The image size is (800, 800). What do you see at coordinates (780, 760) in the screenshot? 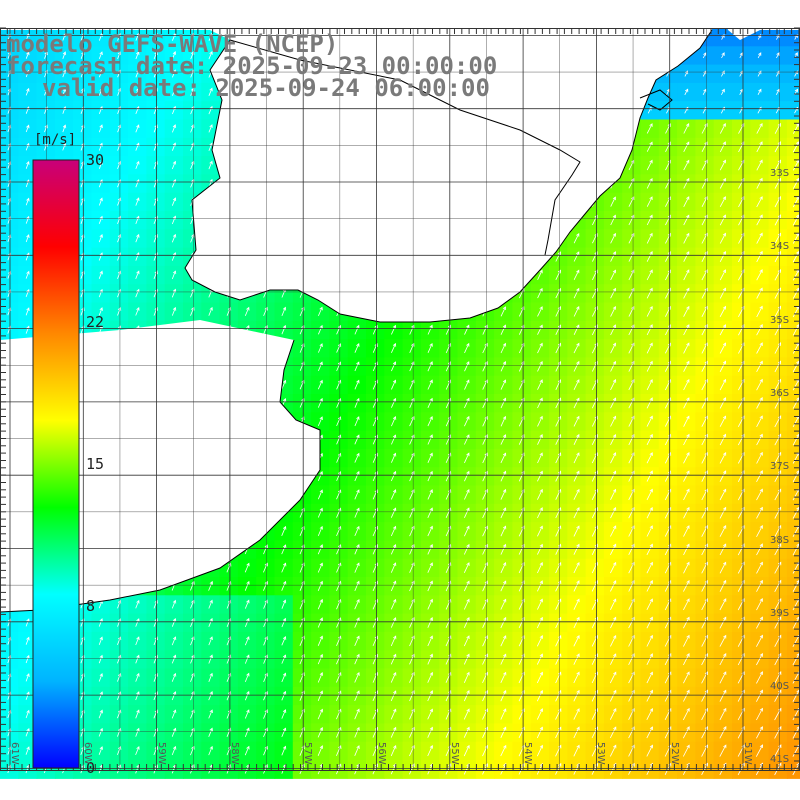
I see `latitude-label: 41S` at bounding box center [780, 760].